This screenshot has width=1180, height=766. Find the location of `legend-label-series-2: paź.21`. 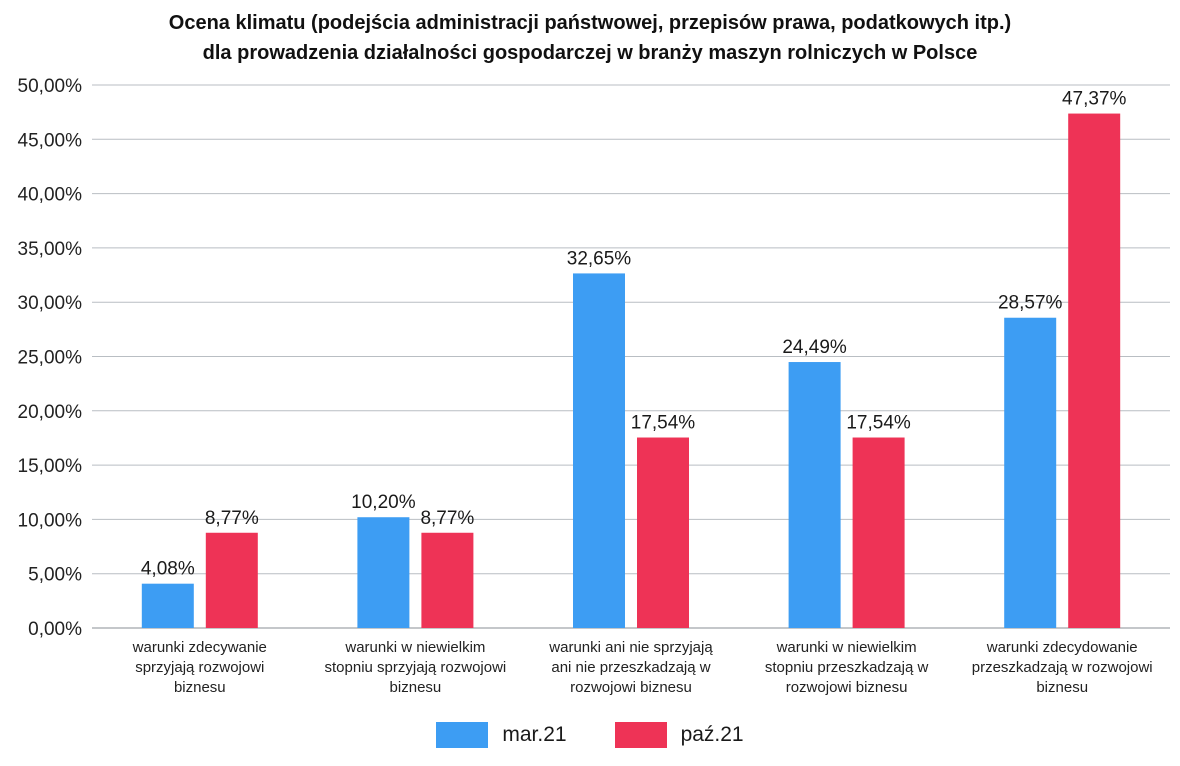

legend-label-series-2: paź.21 is located at coordinates (712, 734).